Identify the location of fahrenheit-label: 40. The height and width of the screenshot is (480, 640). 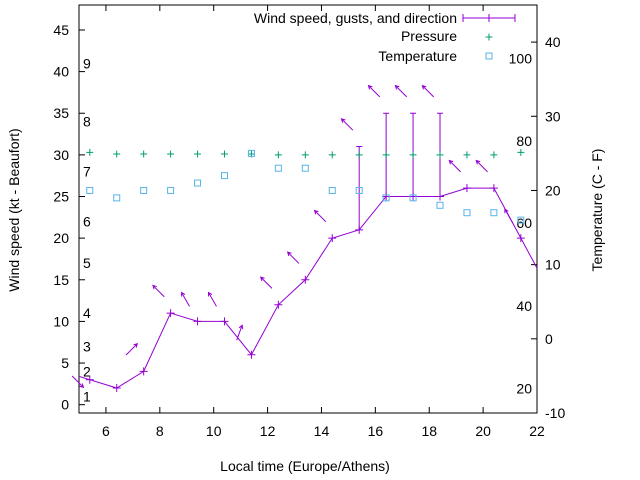
(524, 306).